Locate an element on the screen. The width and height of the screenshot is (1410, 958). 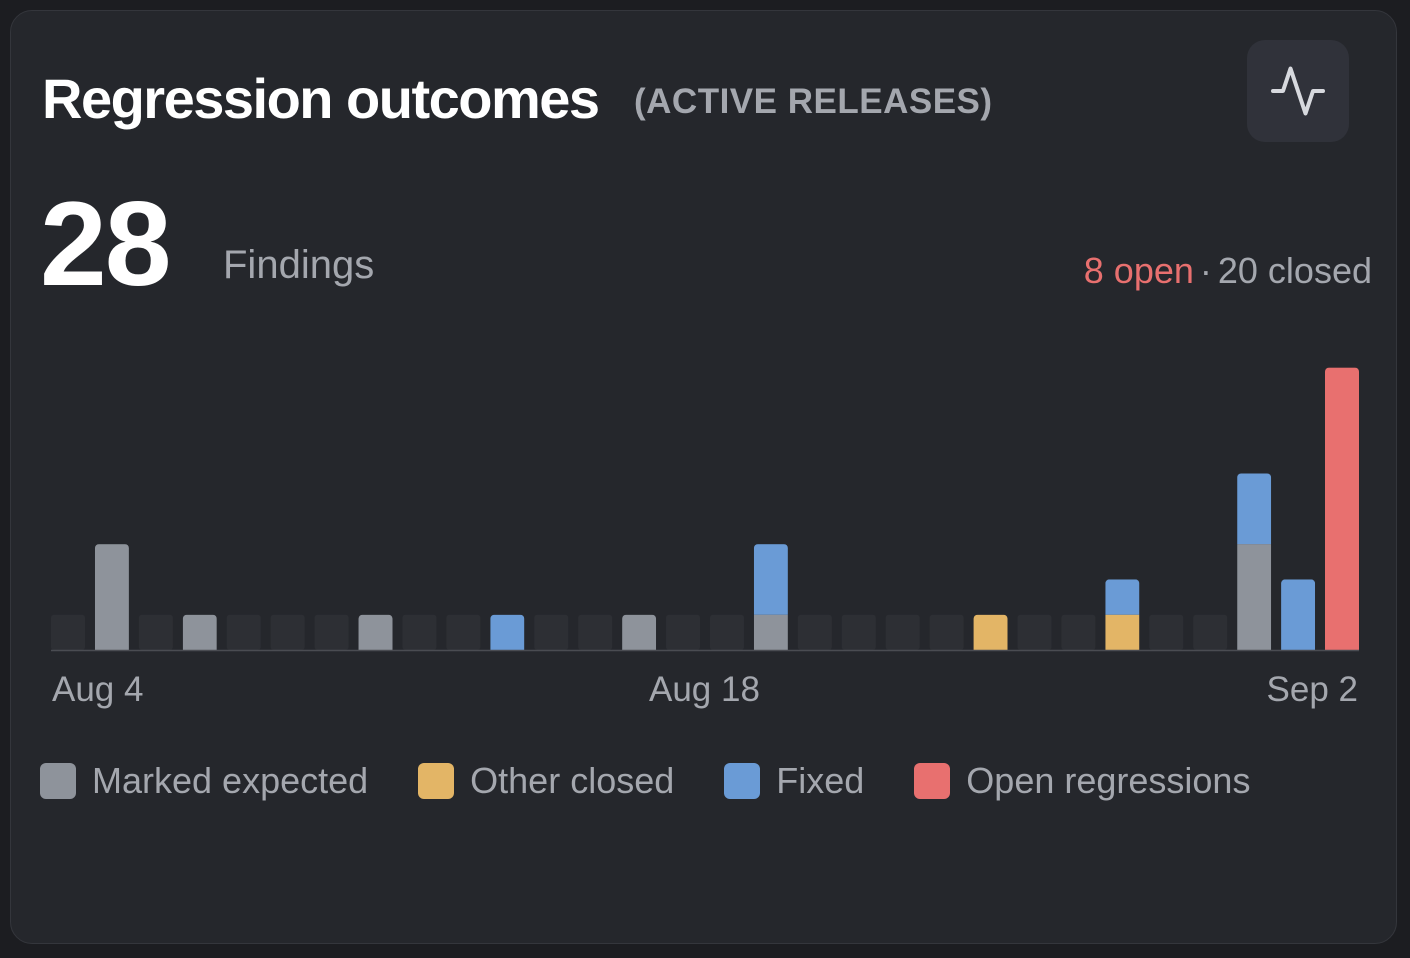
card-title: Regression outcomes is located at coordinates (321, 98).